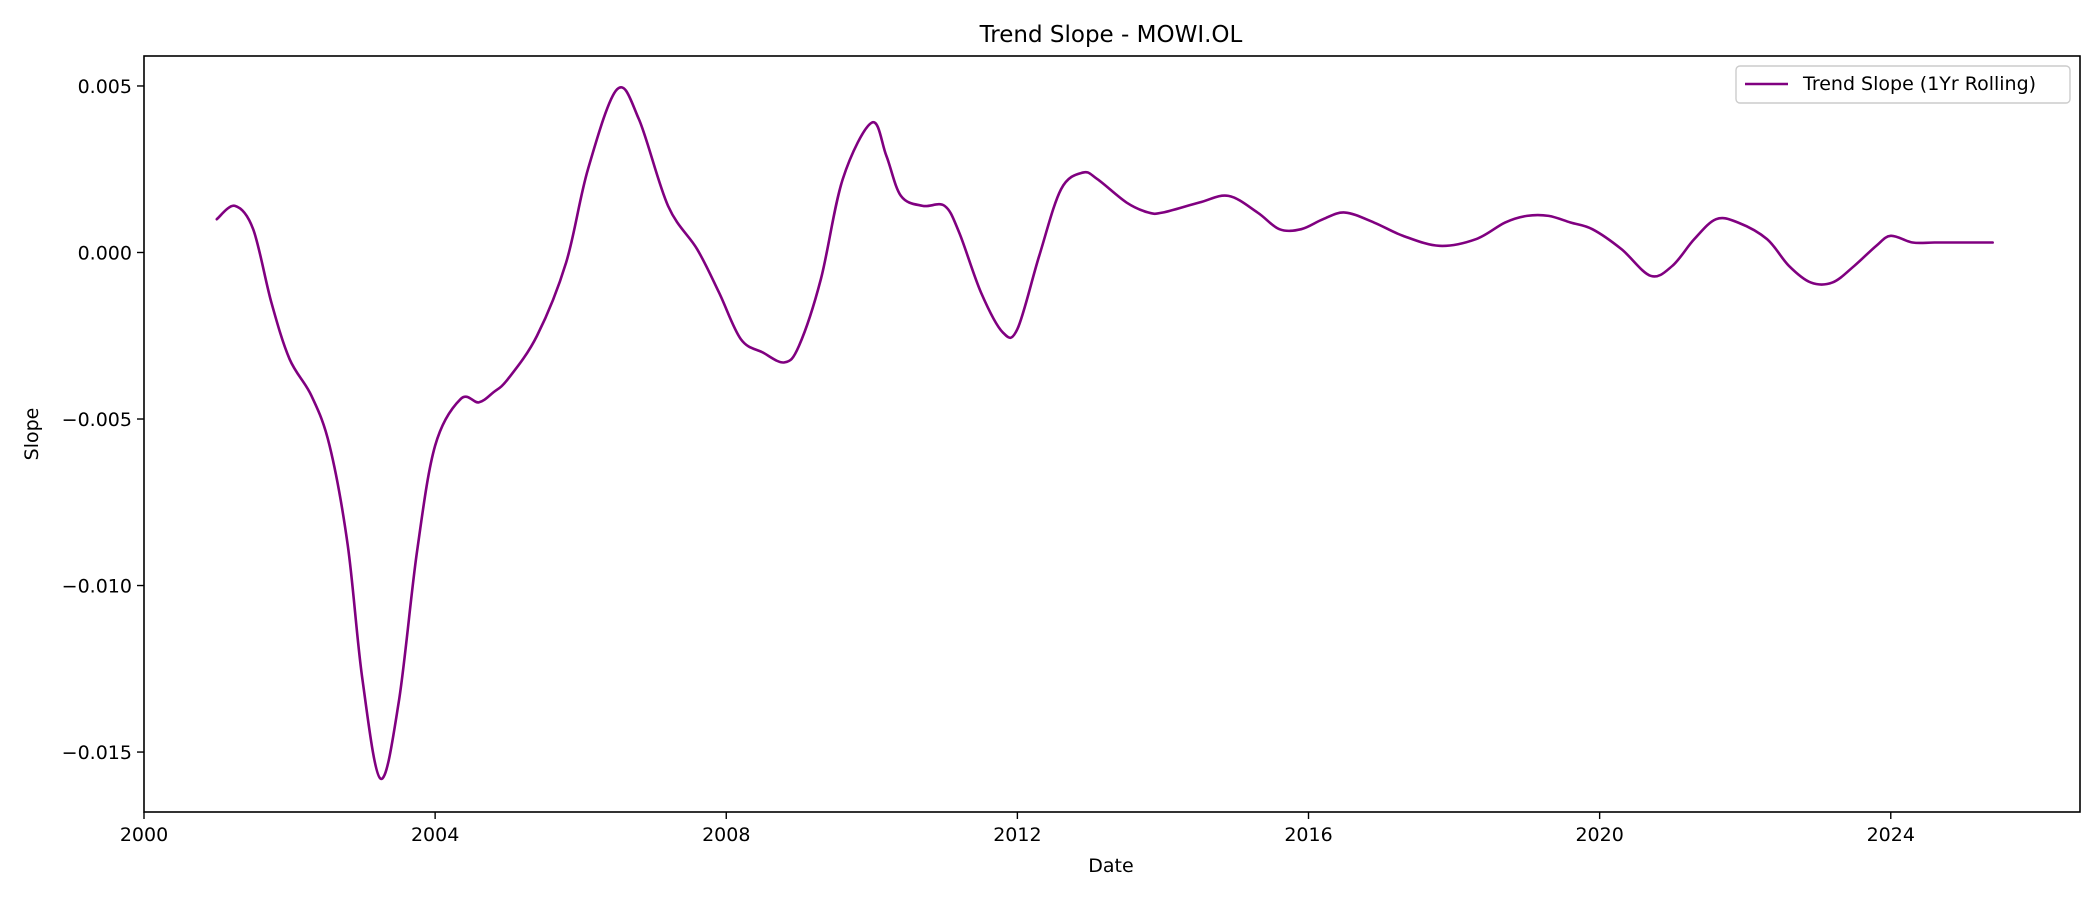  I want to click on legend-box, so click(1903, 84).